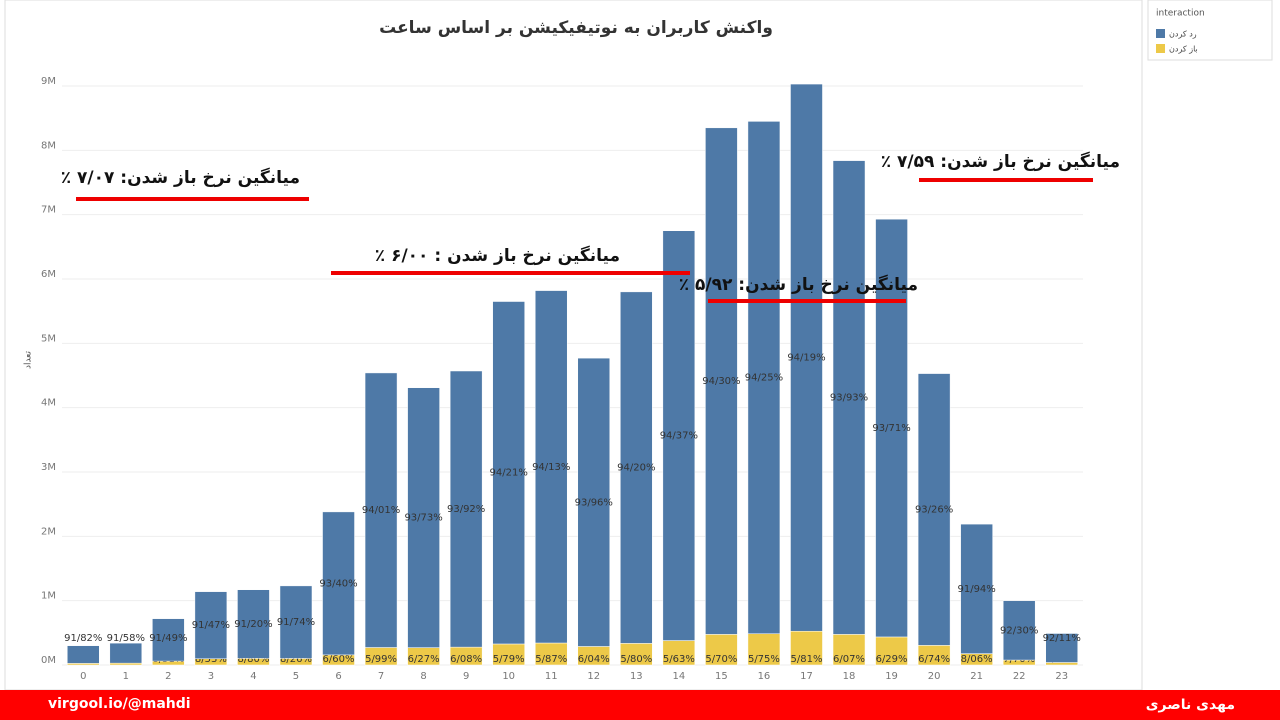 The height and width of the screenshot is (720, 1280). What do you see at coordinates (338, 676) in the screenshot?
I see `x-tick-label: 6` at bounding box center [338, 676].